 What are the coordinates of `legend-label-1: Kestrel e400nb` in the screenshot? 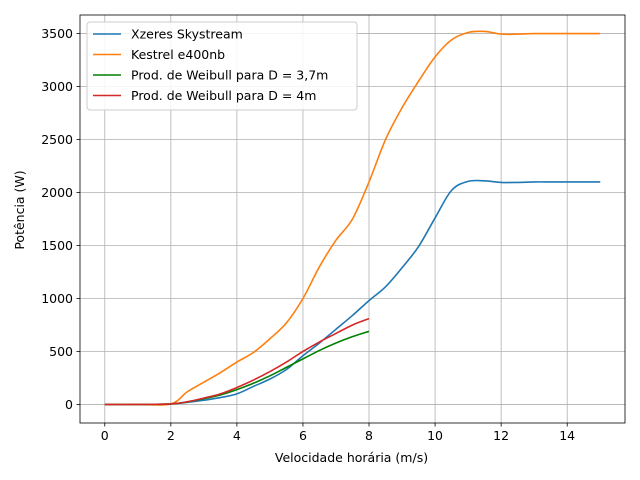 It's located at (178, 54).